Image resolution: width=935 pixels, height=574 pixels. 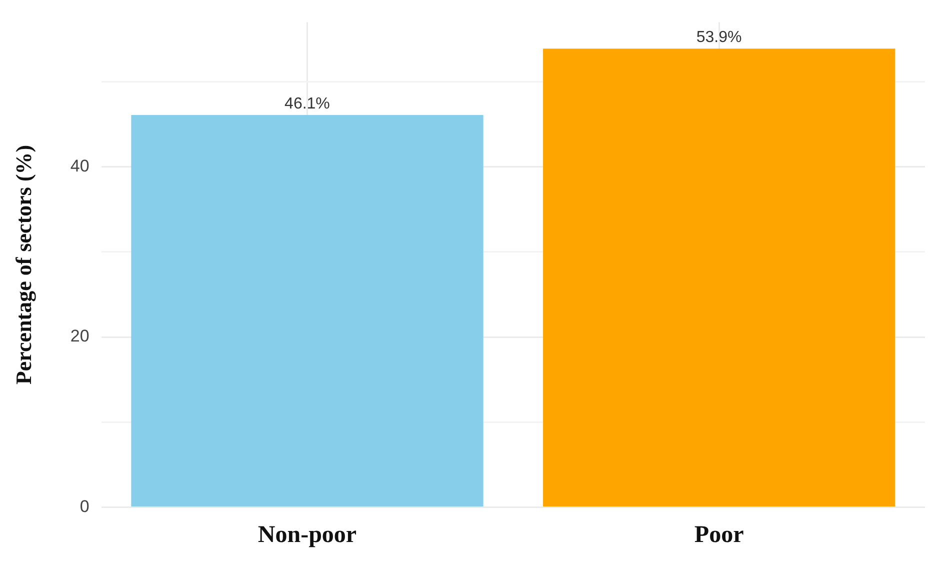 What do you see at coordinates (307, 535) in the screenshot?
I see `x-tick-label: Non-poor` at bounding box center [307, 535].